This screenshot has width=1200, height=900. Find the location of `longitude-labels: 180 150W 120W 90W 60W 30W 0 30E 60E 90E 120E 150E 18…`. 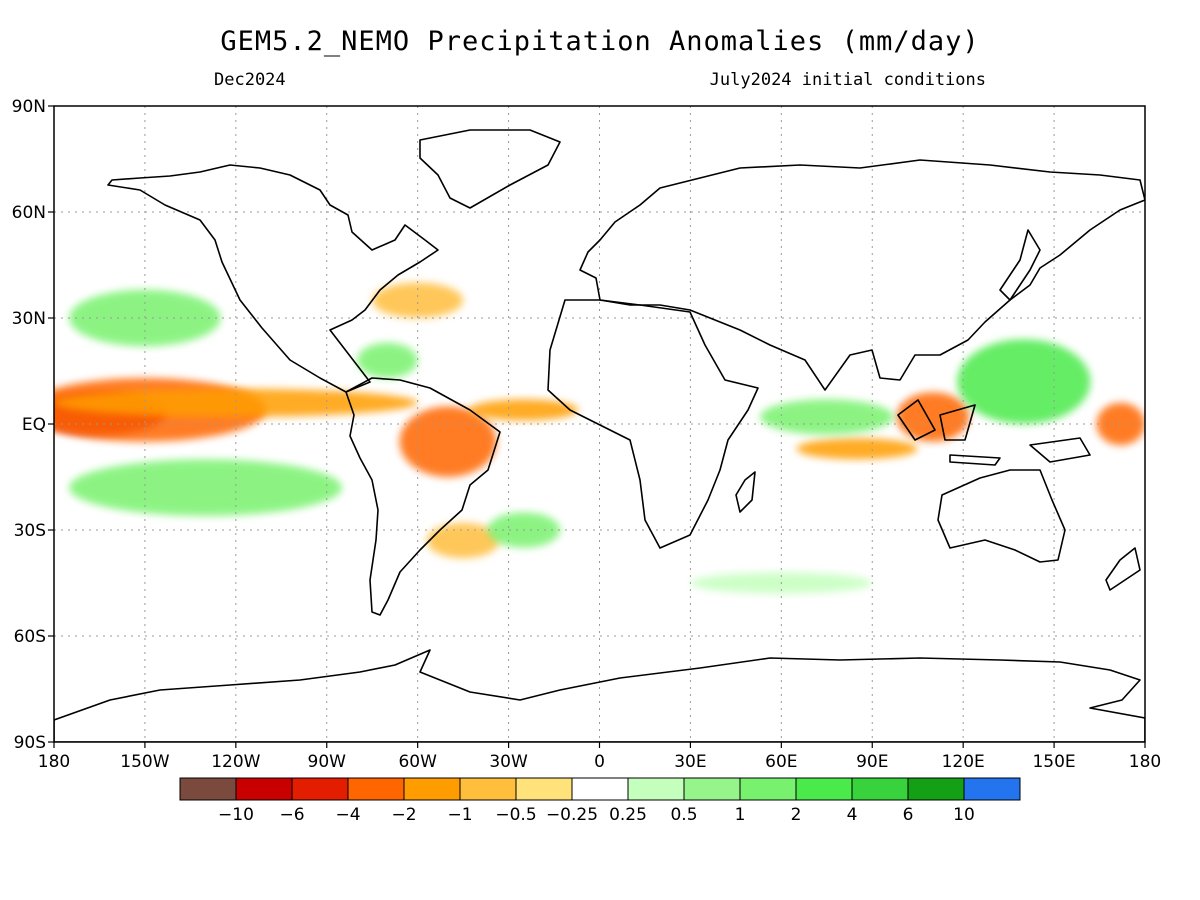

longitude-labels: 180 150W 120W 90W 60W 30W 0 30E 60E 90E 120E 150E 18… is located at coordinates (599, 757).